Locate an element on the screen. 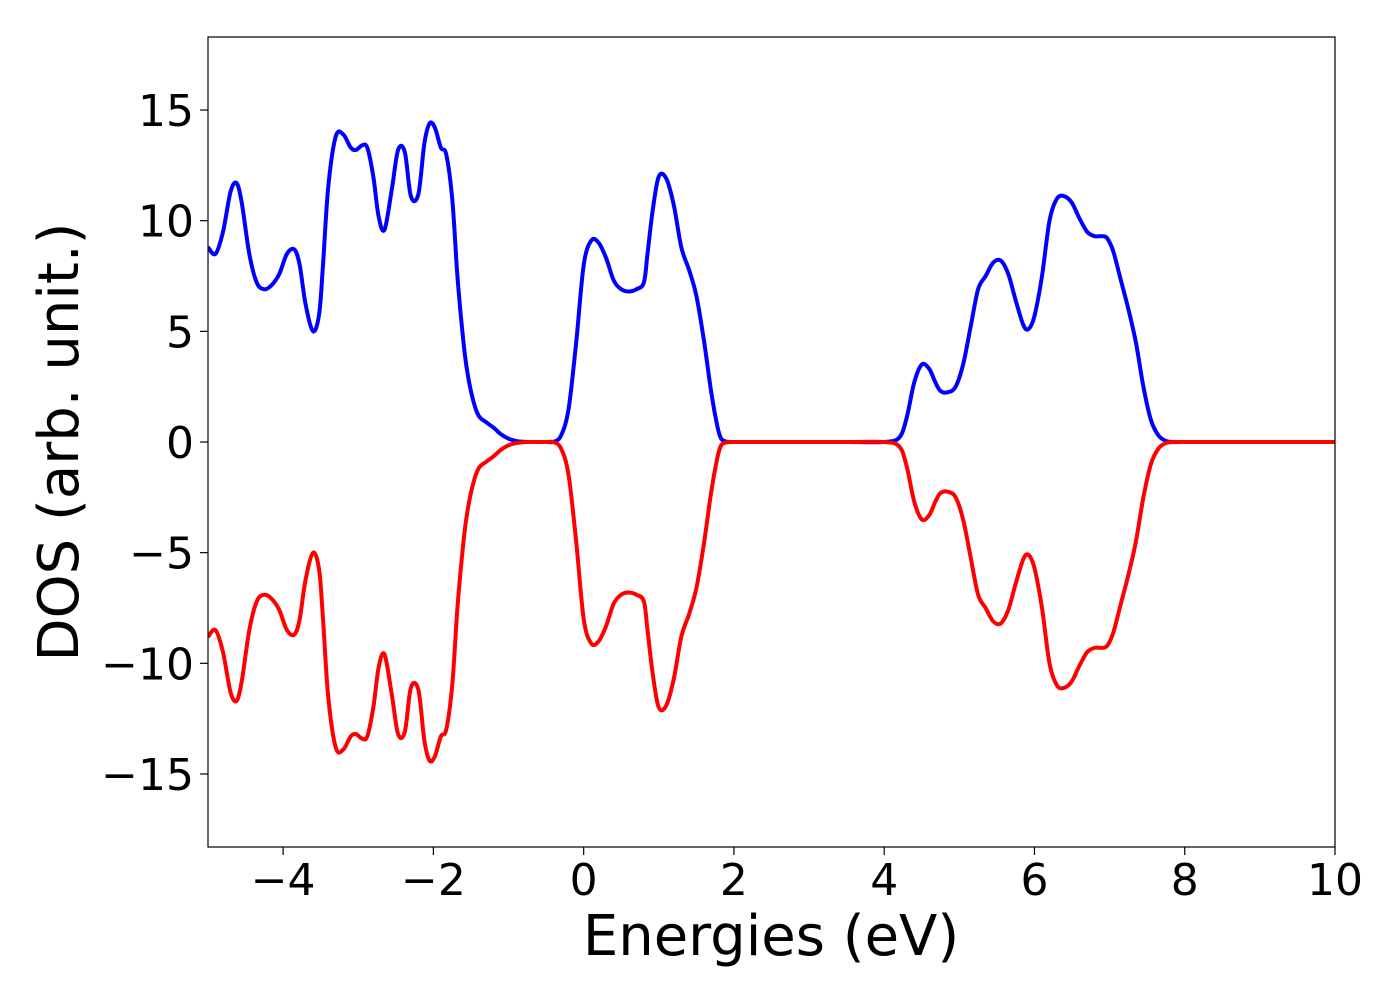  x-tick-label: −4 is located at coordinates (283, 880).